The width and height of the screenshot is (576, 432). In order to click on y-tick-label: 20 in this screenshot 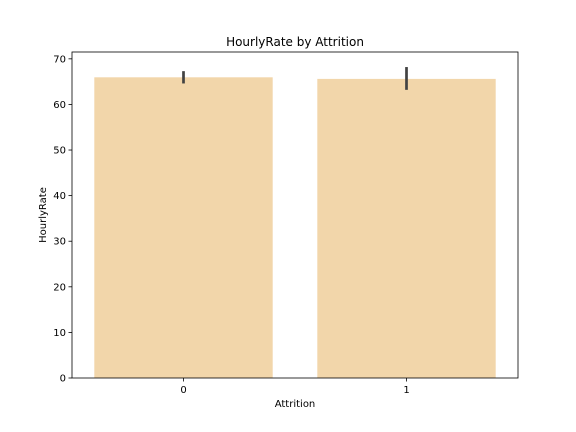, I will do `click(59, 287)`.